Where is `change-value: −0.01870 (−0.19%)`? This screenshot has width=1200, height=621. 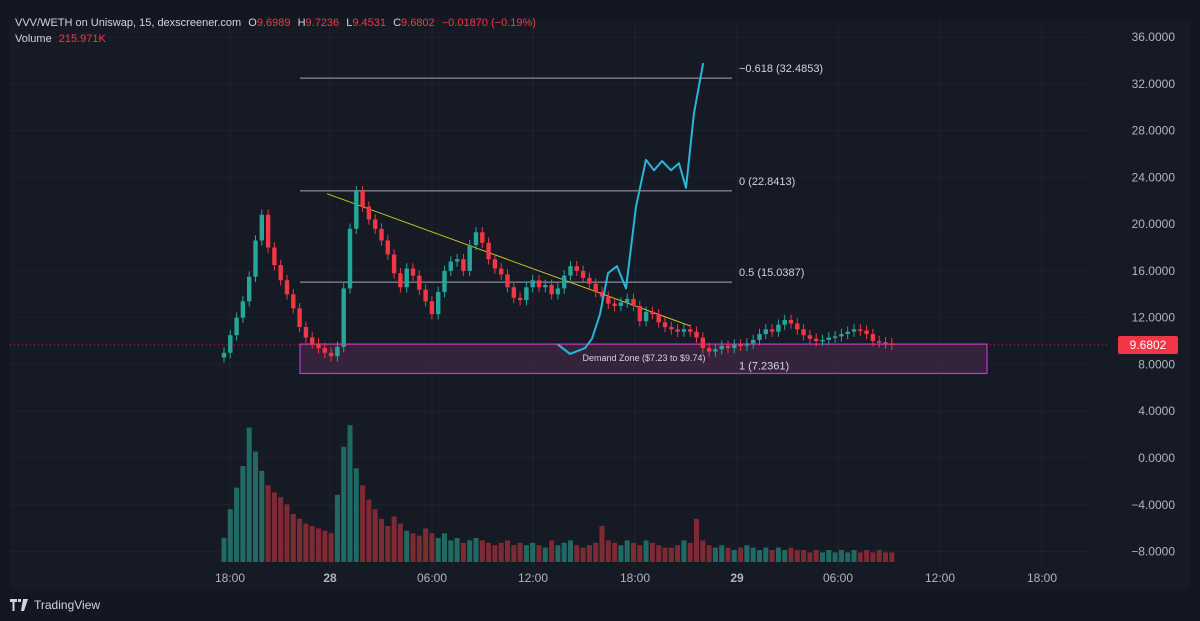 change-value: −0.01870 (−0.19%) is located at coordinates (488, 23).